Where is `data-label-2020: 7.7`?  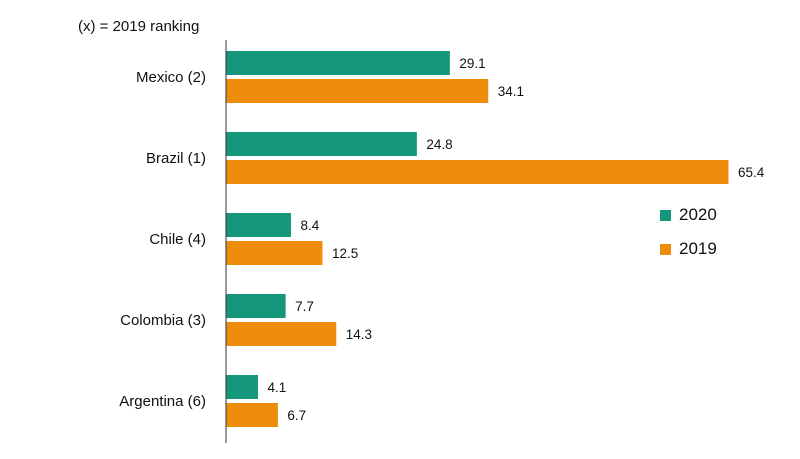
data-label-2020: 7.7 is located at coordinates (304, 306).